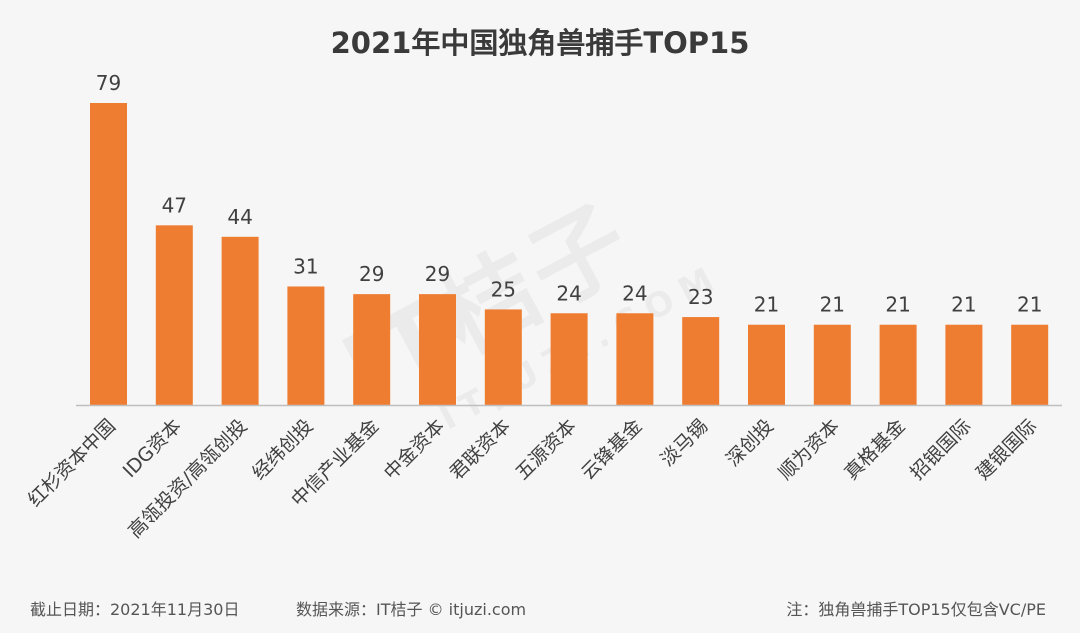  I want to click on category-label-1: IDG资本, so click(152, 448).